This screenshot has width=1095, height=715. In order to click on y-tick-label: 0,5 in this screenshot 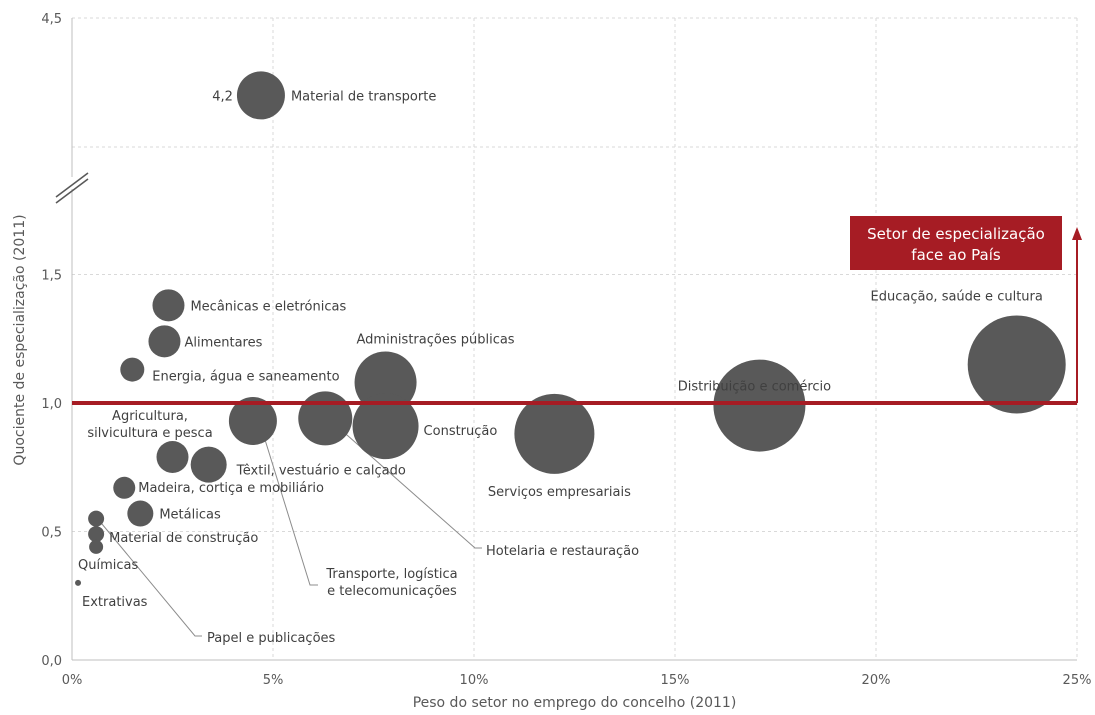, I will do `click(51, 533)`.